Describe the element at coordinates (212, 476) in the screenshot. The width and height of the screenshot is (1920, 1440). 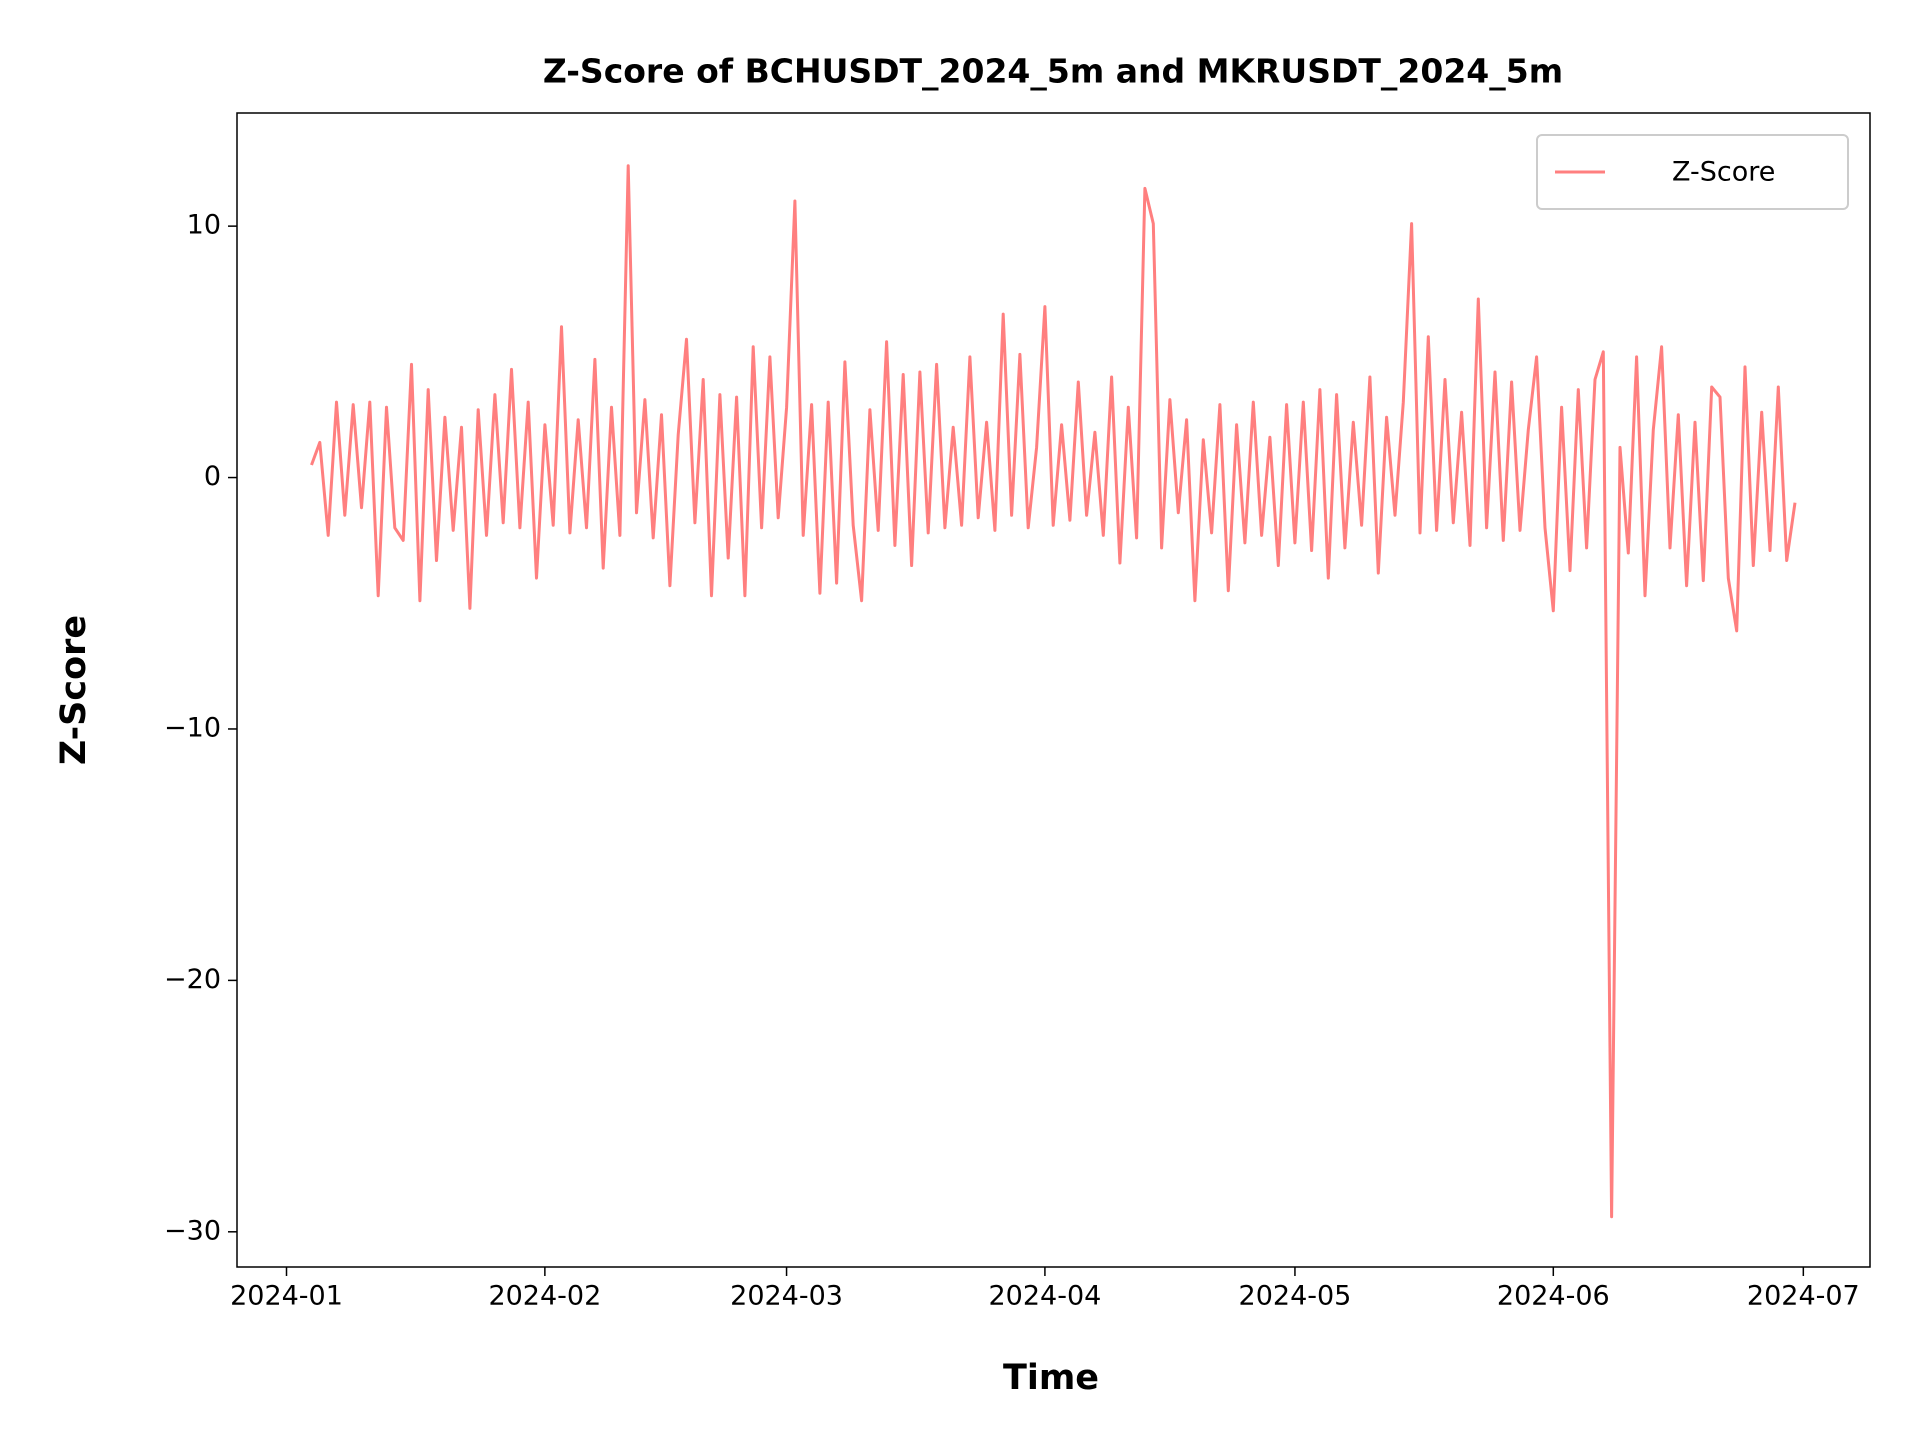
I see `y-tick-label: 0` at that location.